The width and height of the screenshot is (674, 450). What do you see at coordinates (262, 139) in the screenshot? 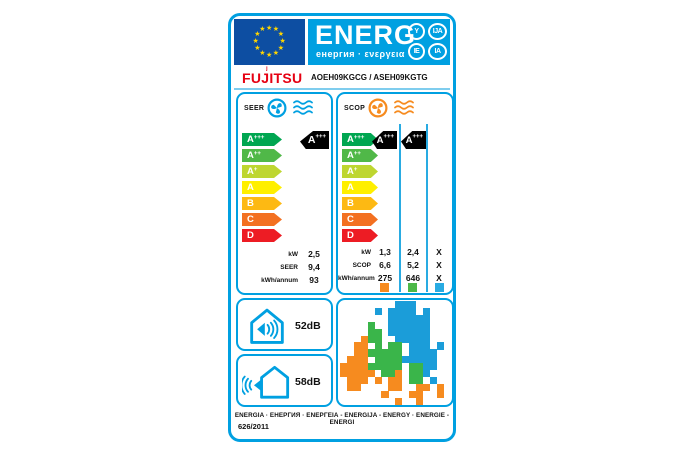
I see `efficiency-class-bar: A+++` at bounding box center [262, 139].